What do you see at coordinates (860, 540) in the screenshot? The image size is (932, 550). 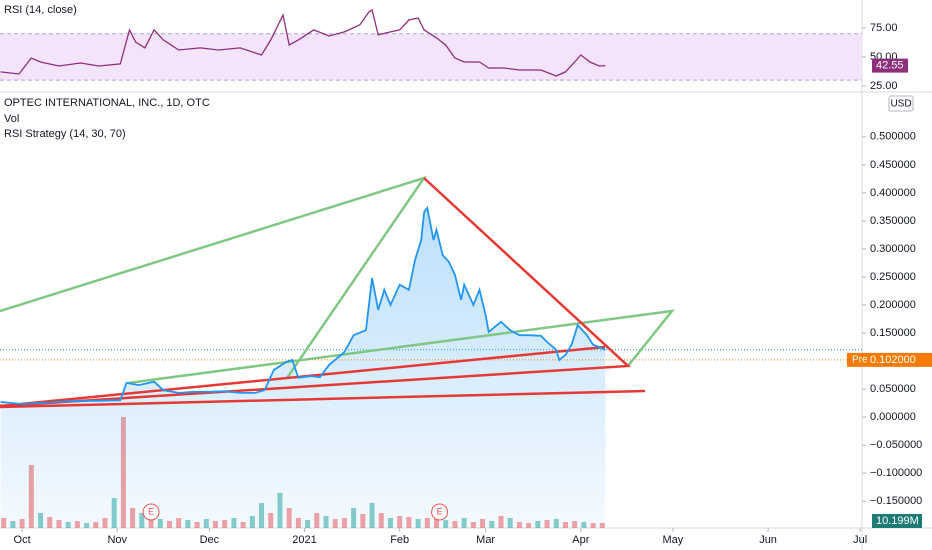 I see `x-tick-label: Jul` at bounding box center [860, 540].